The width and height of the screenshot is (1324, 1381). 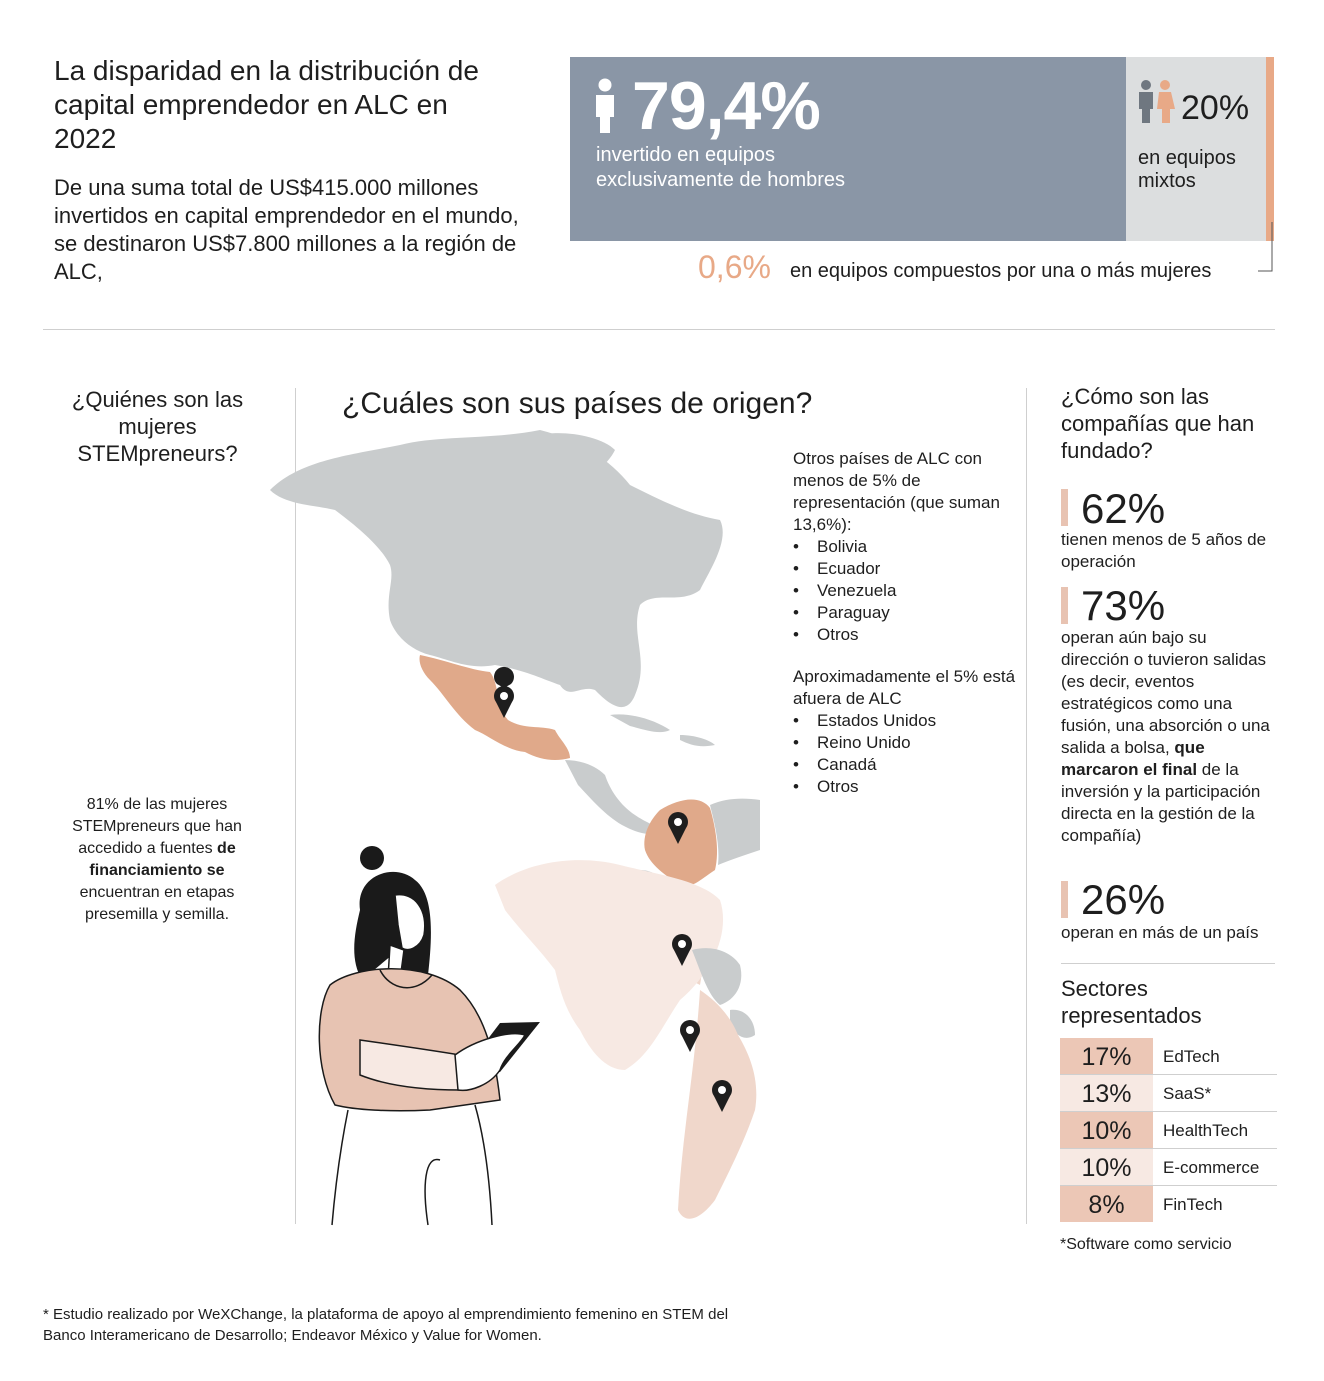 I want to click on sectors-divider, so click(x=1168, y=963).